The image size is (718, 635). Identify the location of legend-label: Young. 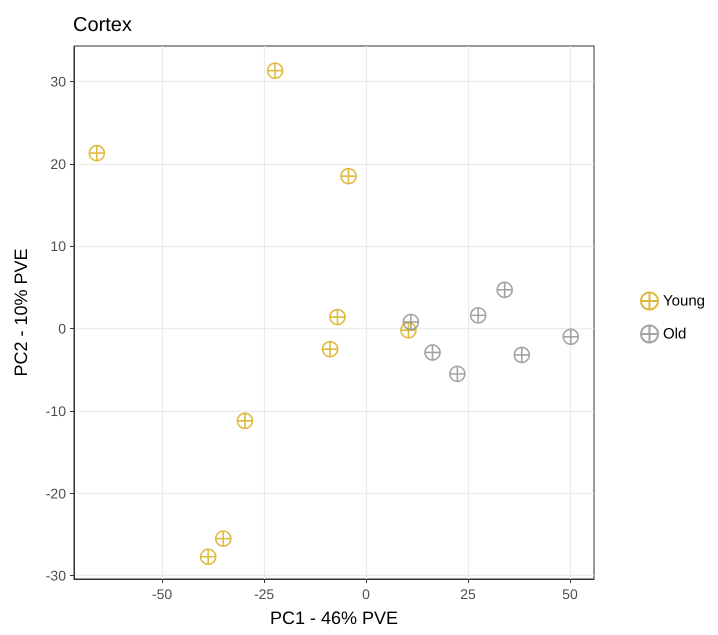
(684, 301).